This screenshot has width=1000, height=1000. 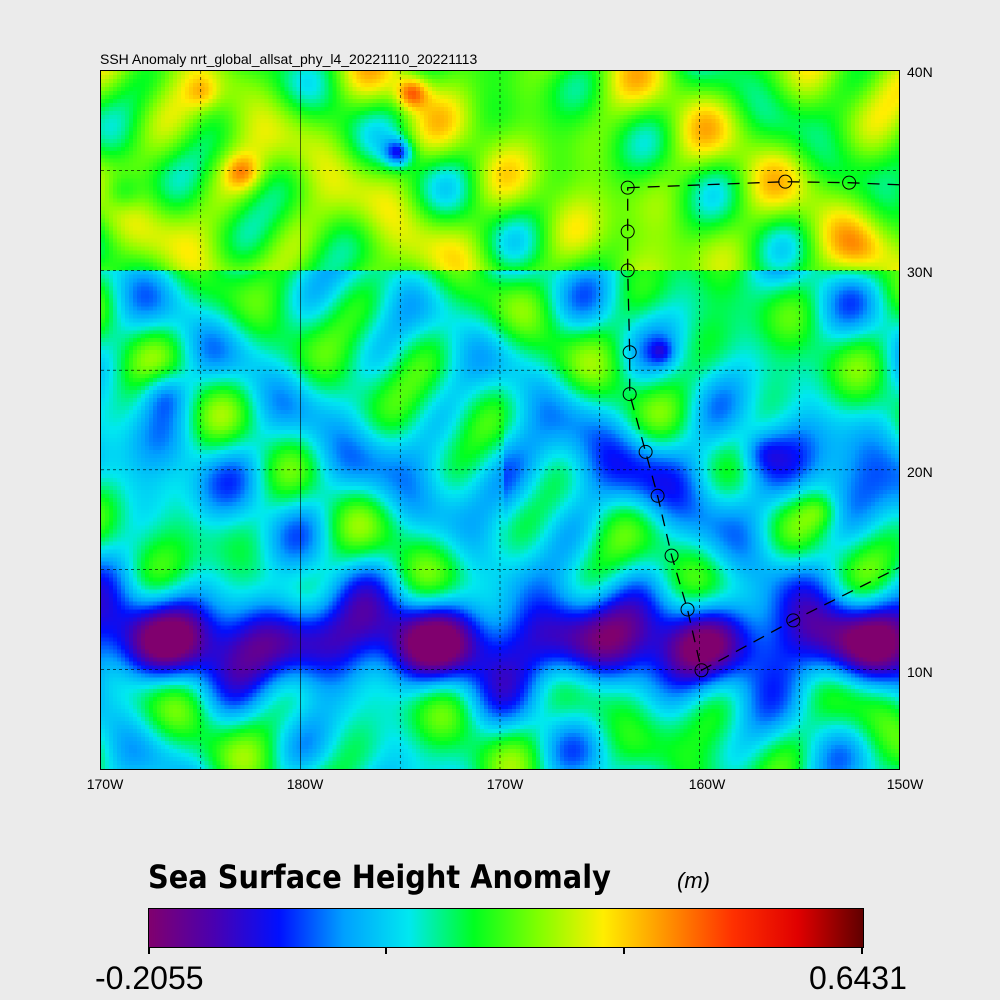 What do you see at coordinates (920, 672) in the screenshot?
I see `lat-label: 10N` at bounding box center [920, 672].